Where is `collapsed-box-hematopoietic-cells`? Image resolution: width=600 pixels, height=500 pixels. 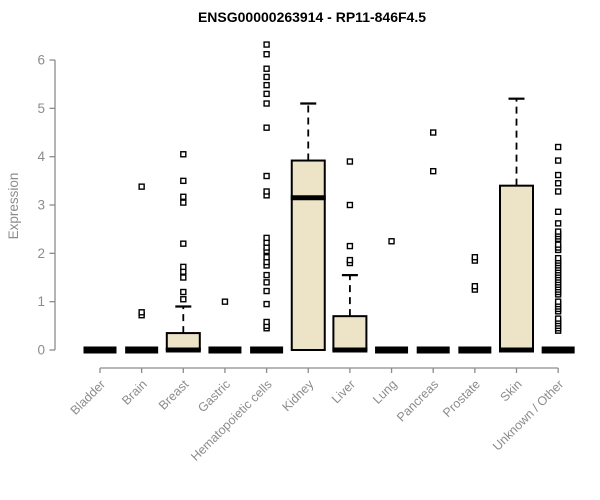 collapsed-box-hematopoietic-cells is located at coordinates (267, 350).